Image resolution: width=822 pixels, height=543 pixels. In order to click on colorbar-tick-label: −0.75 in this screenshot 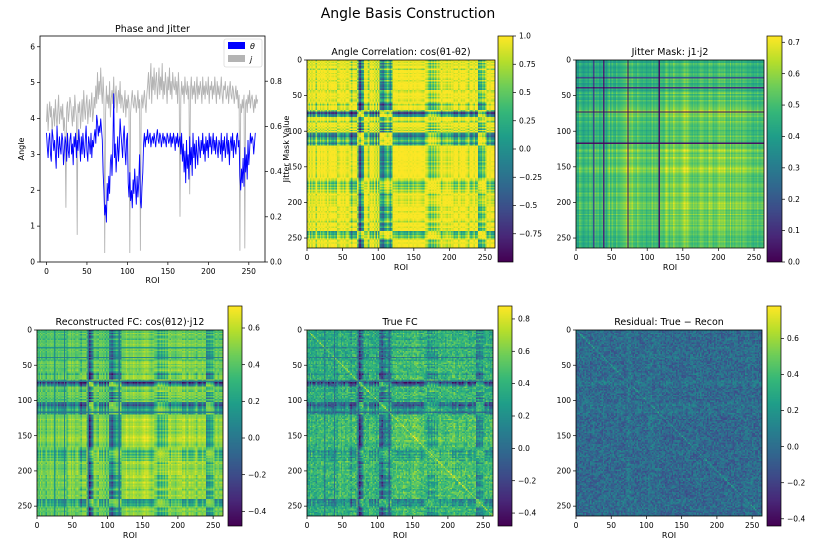, I will do `click(530, 233)`.